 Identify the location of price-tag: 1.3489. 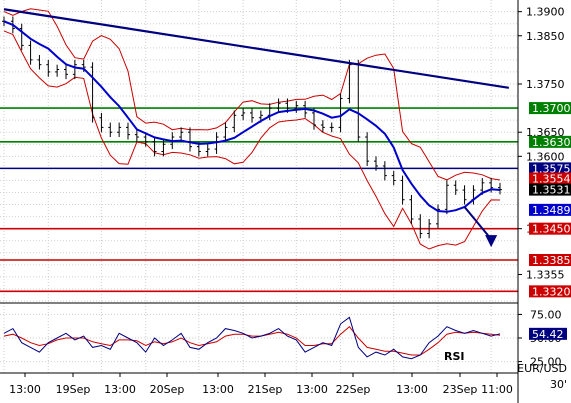
(551, 210).